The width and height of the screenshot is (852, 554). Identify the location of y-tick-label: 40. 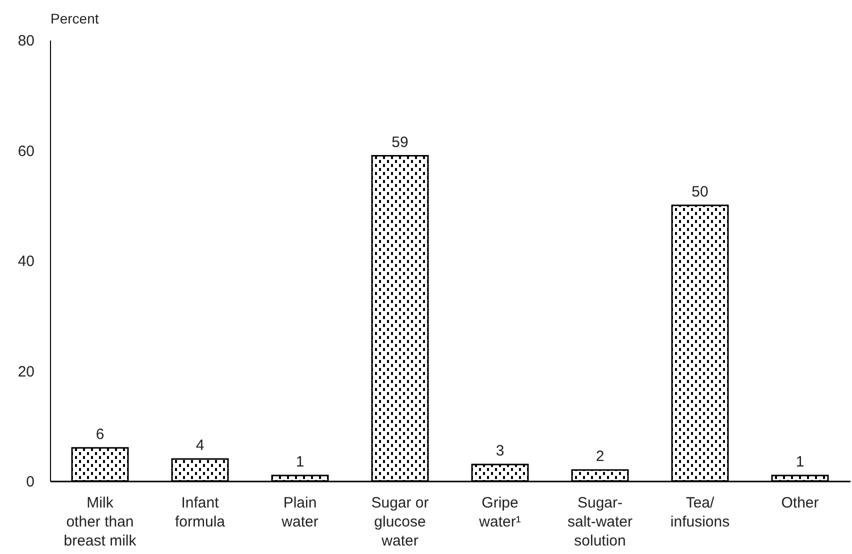
(26, 261).